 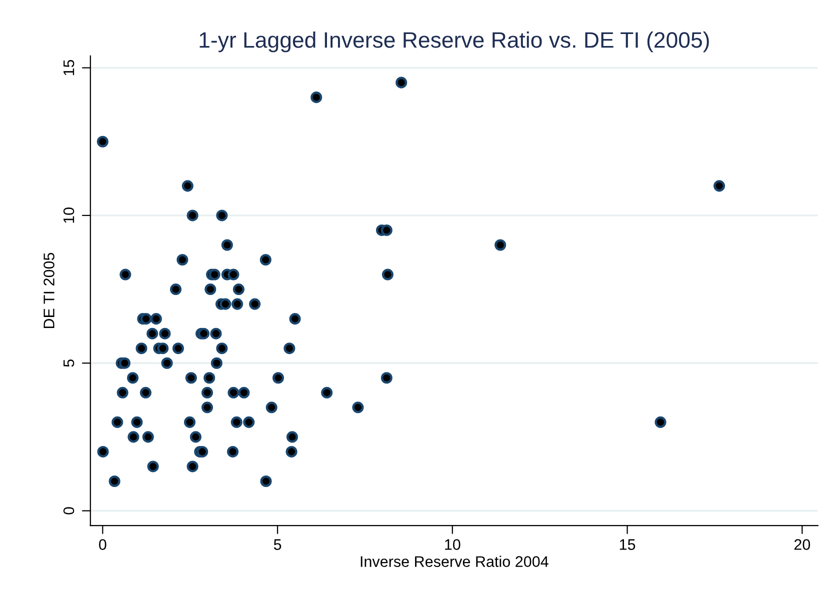 I want to click on chart-title: 1-yr Lagged Inverse Reserve Ratio vs. DE TI (2005), so click(x=454, y=42).